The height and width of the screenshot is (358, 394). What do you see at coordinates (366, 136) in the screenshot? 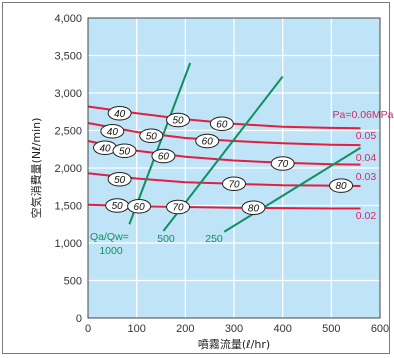
I see `pressure-label: 0.05` at bounding box center [366, 136].